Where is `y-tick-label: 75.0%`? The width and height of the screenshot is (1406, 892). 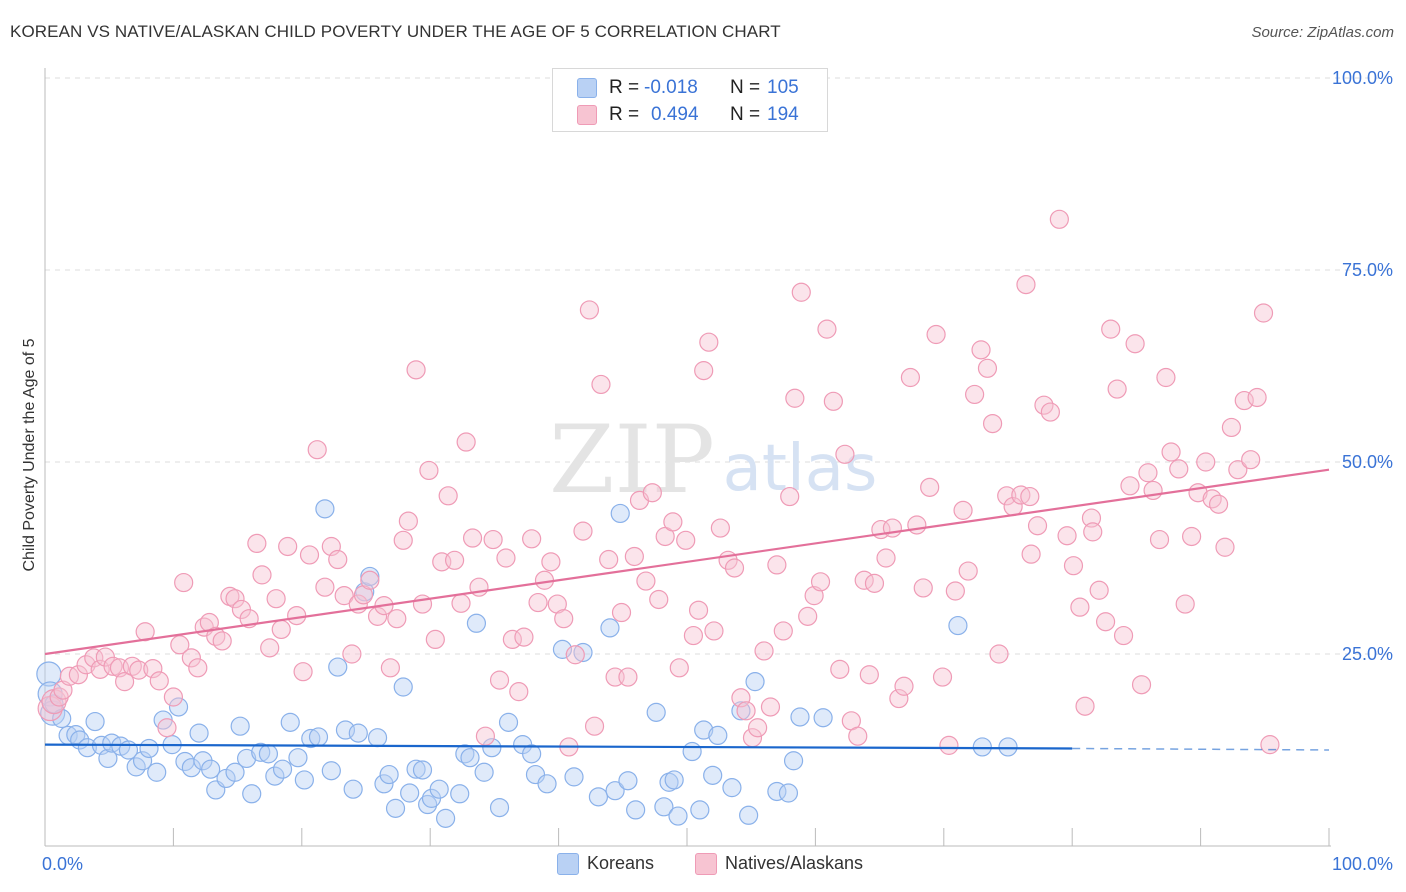
y-tick-label: 75.0% is located at coordinates (1367, 270).